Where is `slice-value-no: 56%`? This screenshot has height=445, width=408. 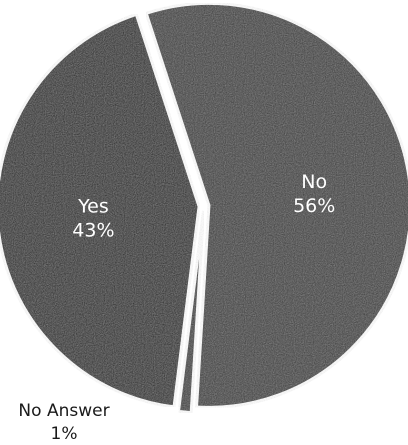 slice-value-no: 56% is located at coordinates (314, 206).